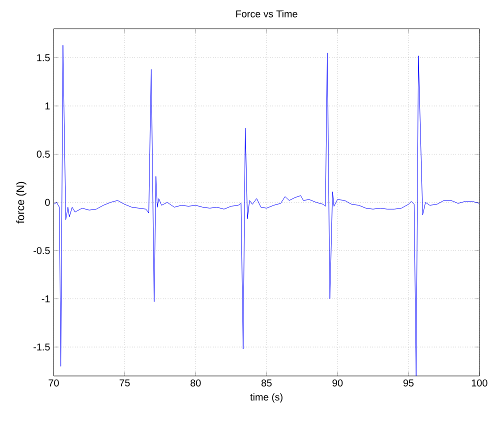 This screenshot has width=491, height=439. I want to click on y-tick-label: -1, so click(46, 299).